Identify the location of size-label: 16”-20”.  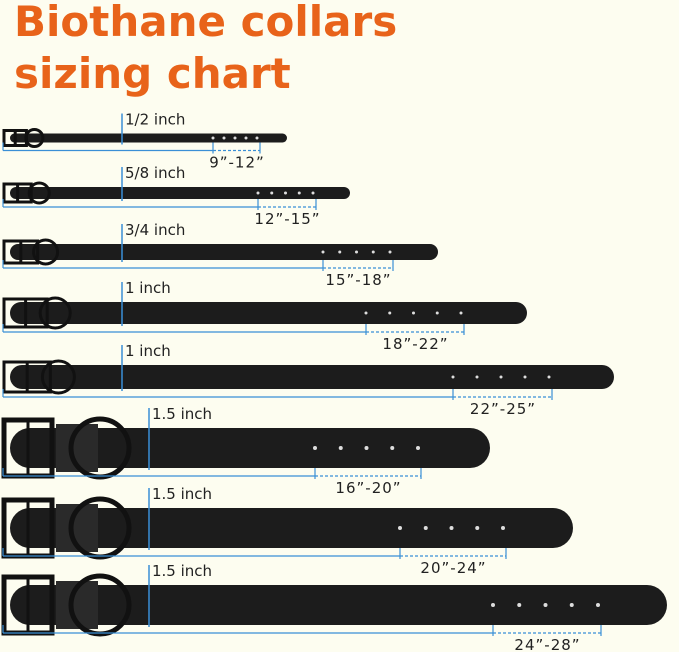
(368, 488).